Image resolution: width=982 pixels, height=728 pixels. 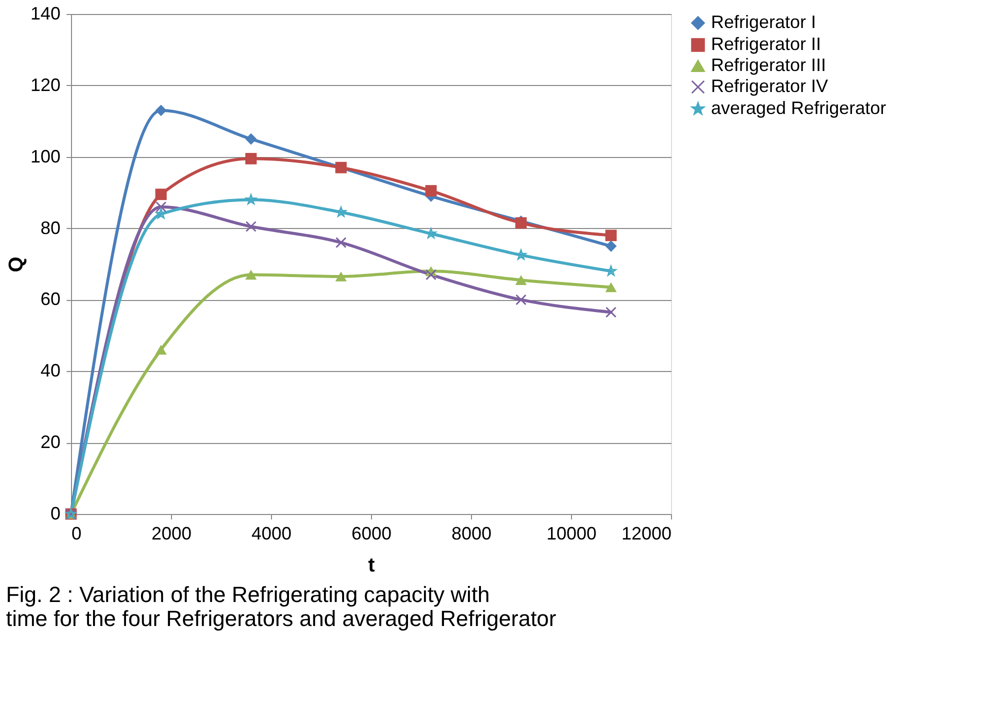 I want to click on y-tick-label: 40, so click(x=50, y=370).